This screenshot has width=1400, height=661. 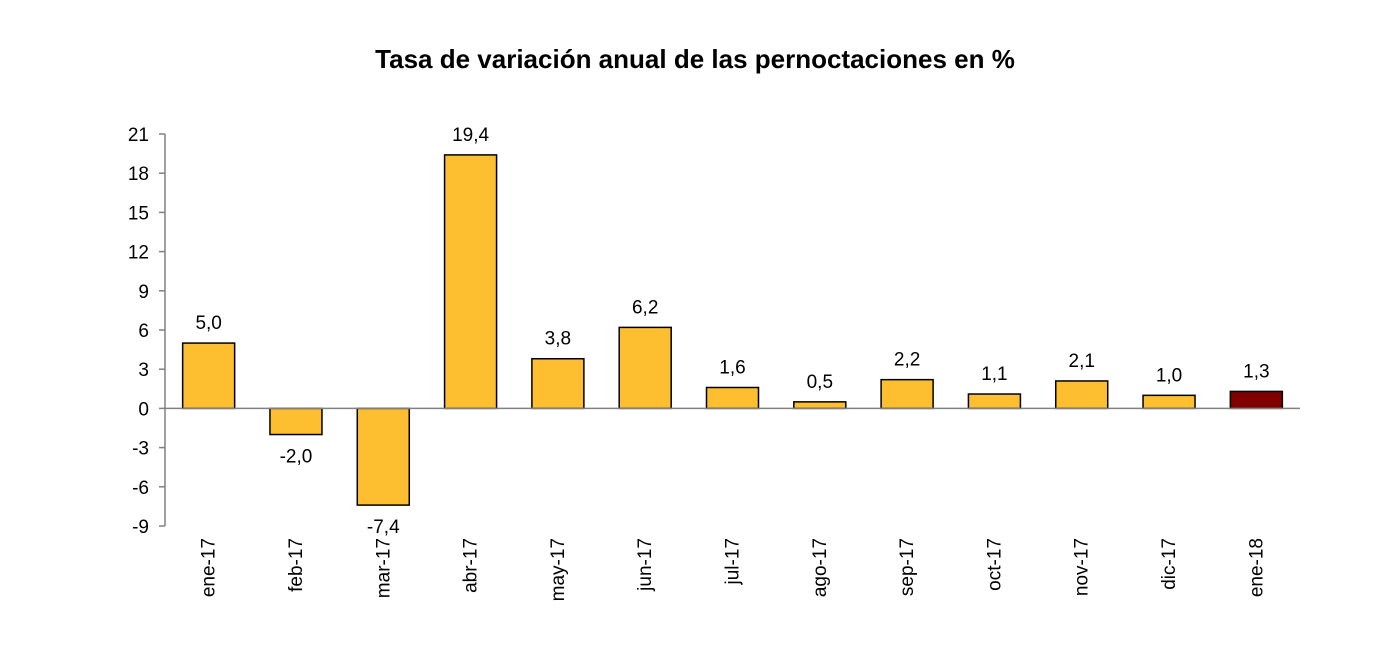 What do you see at coordinates (296, 457) in the screenshot?
I see `data-label-feb-17: -2,0` at bounding box center [296, 457].